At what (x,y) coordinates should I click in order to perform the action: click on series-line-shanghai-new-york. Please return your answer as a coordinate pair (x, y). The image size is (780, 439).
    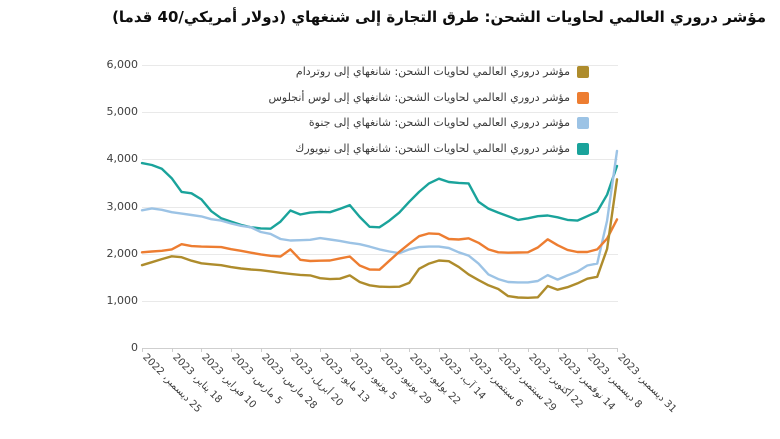
    Looking at the image, I should click on (379, 195).